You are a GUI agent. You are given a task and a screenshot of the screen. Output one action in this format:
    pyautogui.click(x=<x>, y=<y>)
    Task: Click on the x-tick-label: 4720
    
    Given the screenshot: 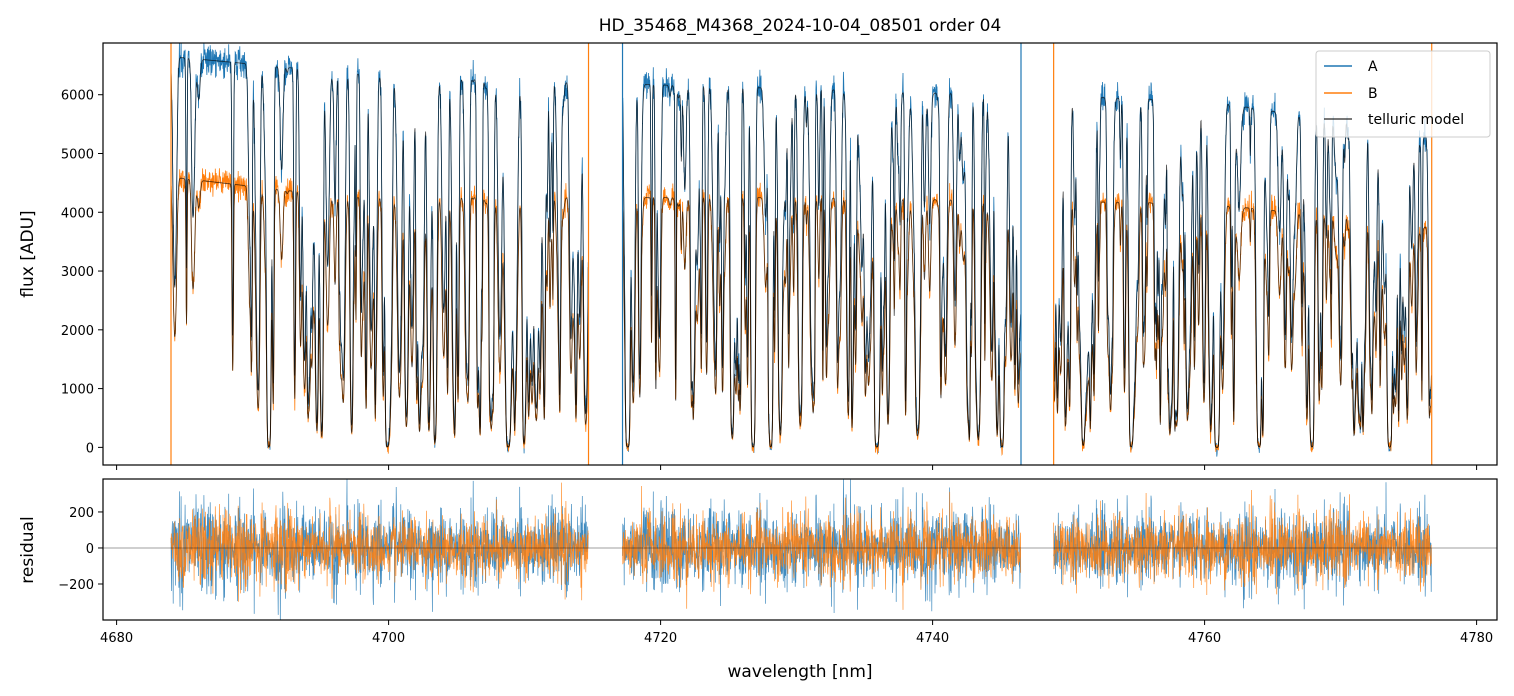 What is the action you would take?
    pyautogui.click(x=660, y=638)
    